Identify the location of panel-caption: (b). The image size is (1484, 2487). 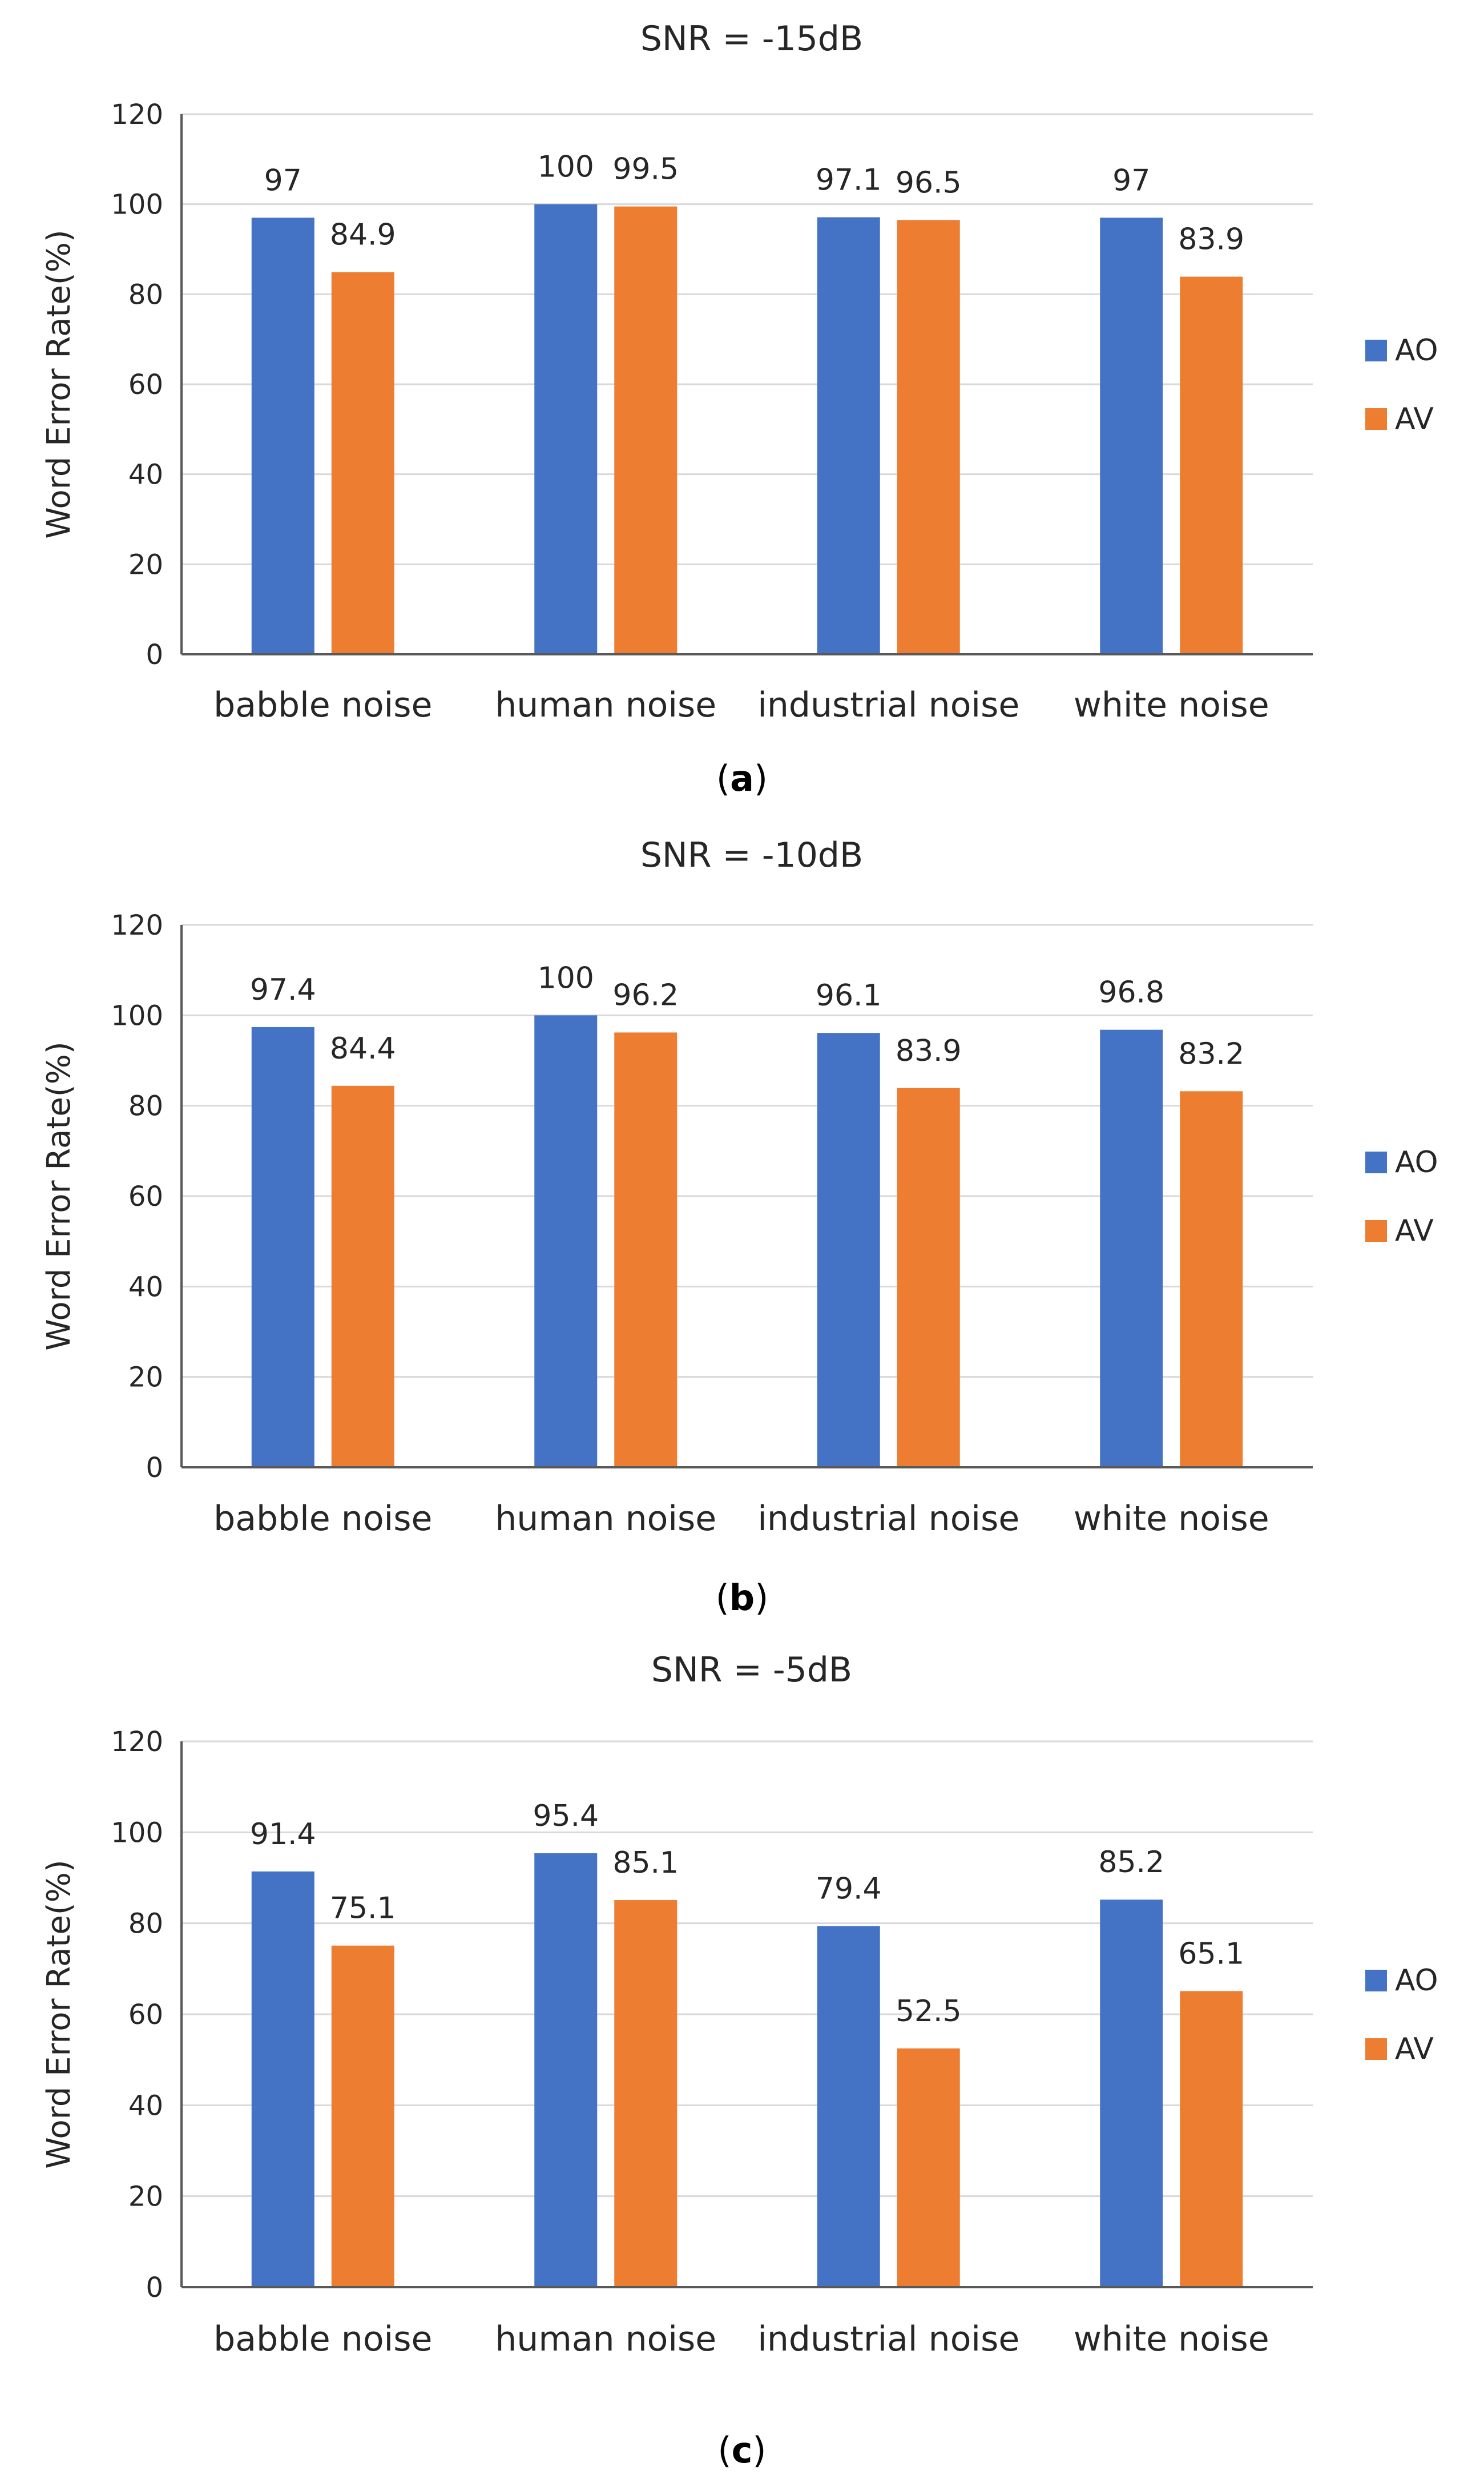
(742, 1598).